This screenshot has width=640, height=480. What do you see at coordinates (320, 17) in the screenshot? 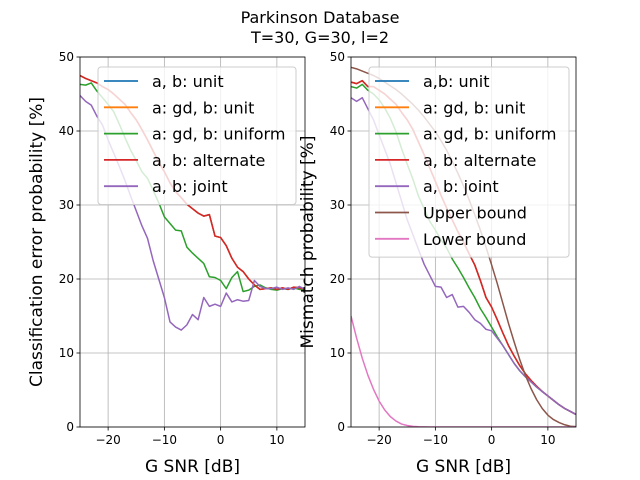
I see `figure-title-line1: Parkinson Database` at bounding box center [320, 17].